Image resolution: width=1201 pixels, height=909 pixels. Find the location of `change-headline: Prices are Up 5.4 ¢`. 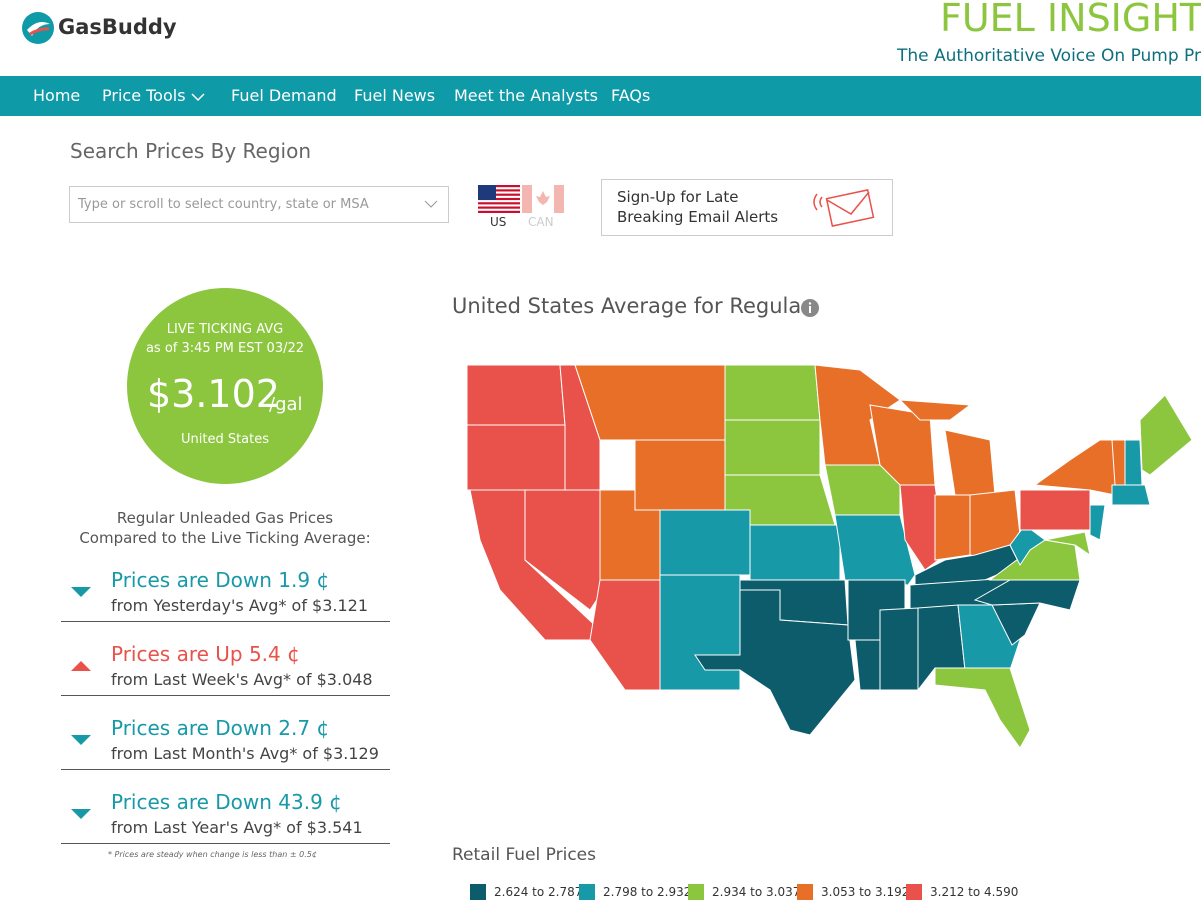

change-headline: Prices are Up 5.4 ¢ is located at coordinates (205, 654).